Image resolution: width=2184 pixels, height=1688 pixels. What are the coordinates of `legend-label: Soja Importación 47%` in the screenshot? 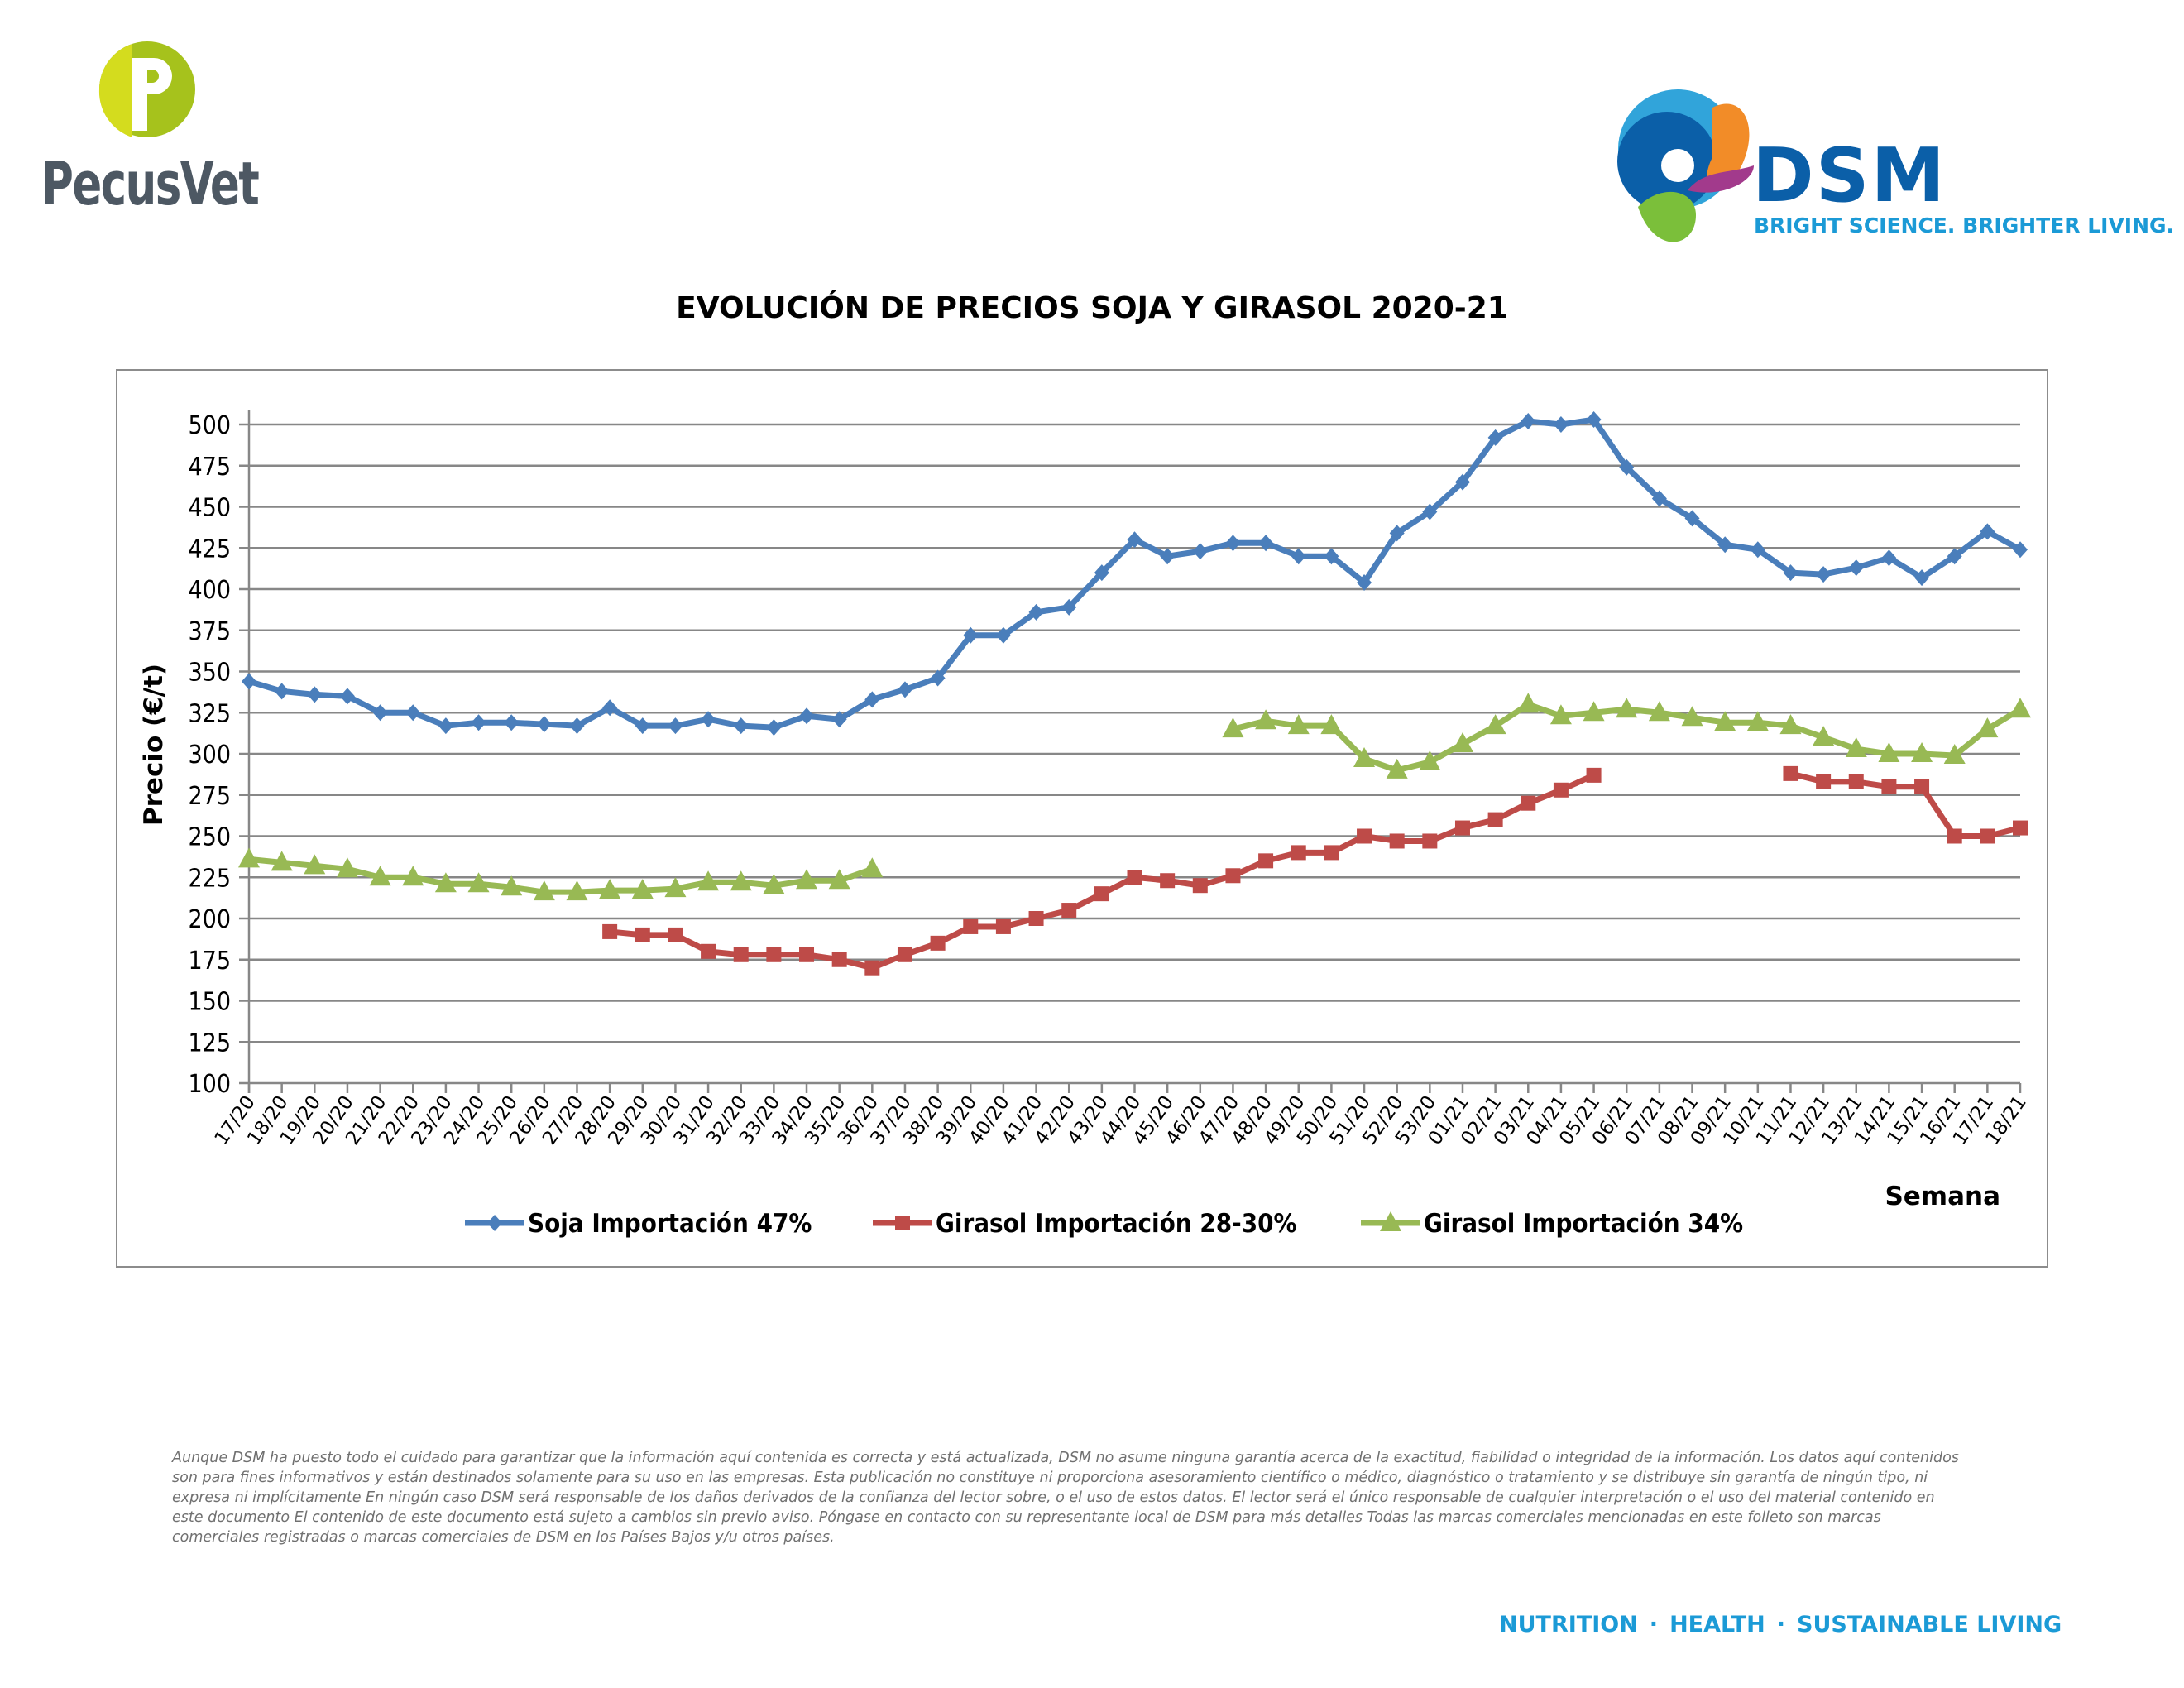 It's located at (670, 1224).